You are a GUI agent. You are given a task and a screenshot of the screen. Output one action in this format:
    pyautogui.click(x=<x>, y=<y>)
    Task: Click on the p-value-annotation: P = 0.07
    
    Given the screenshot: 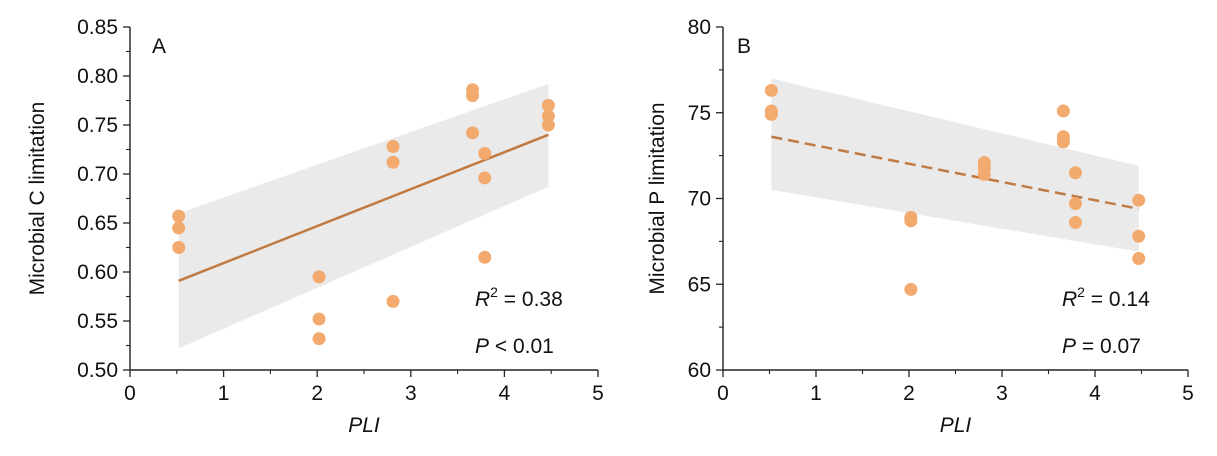 What is the action you would take?
    pyautogui.click(x=1101, y=346)
    